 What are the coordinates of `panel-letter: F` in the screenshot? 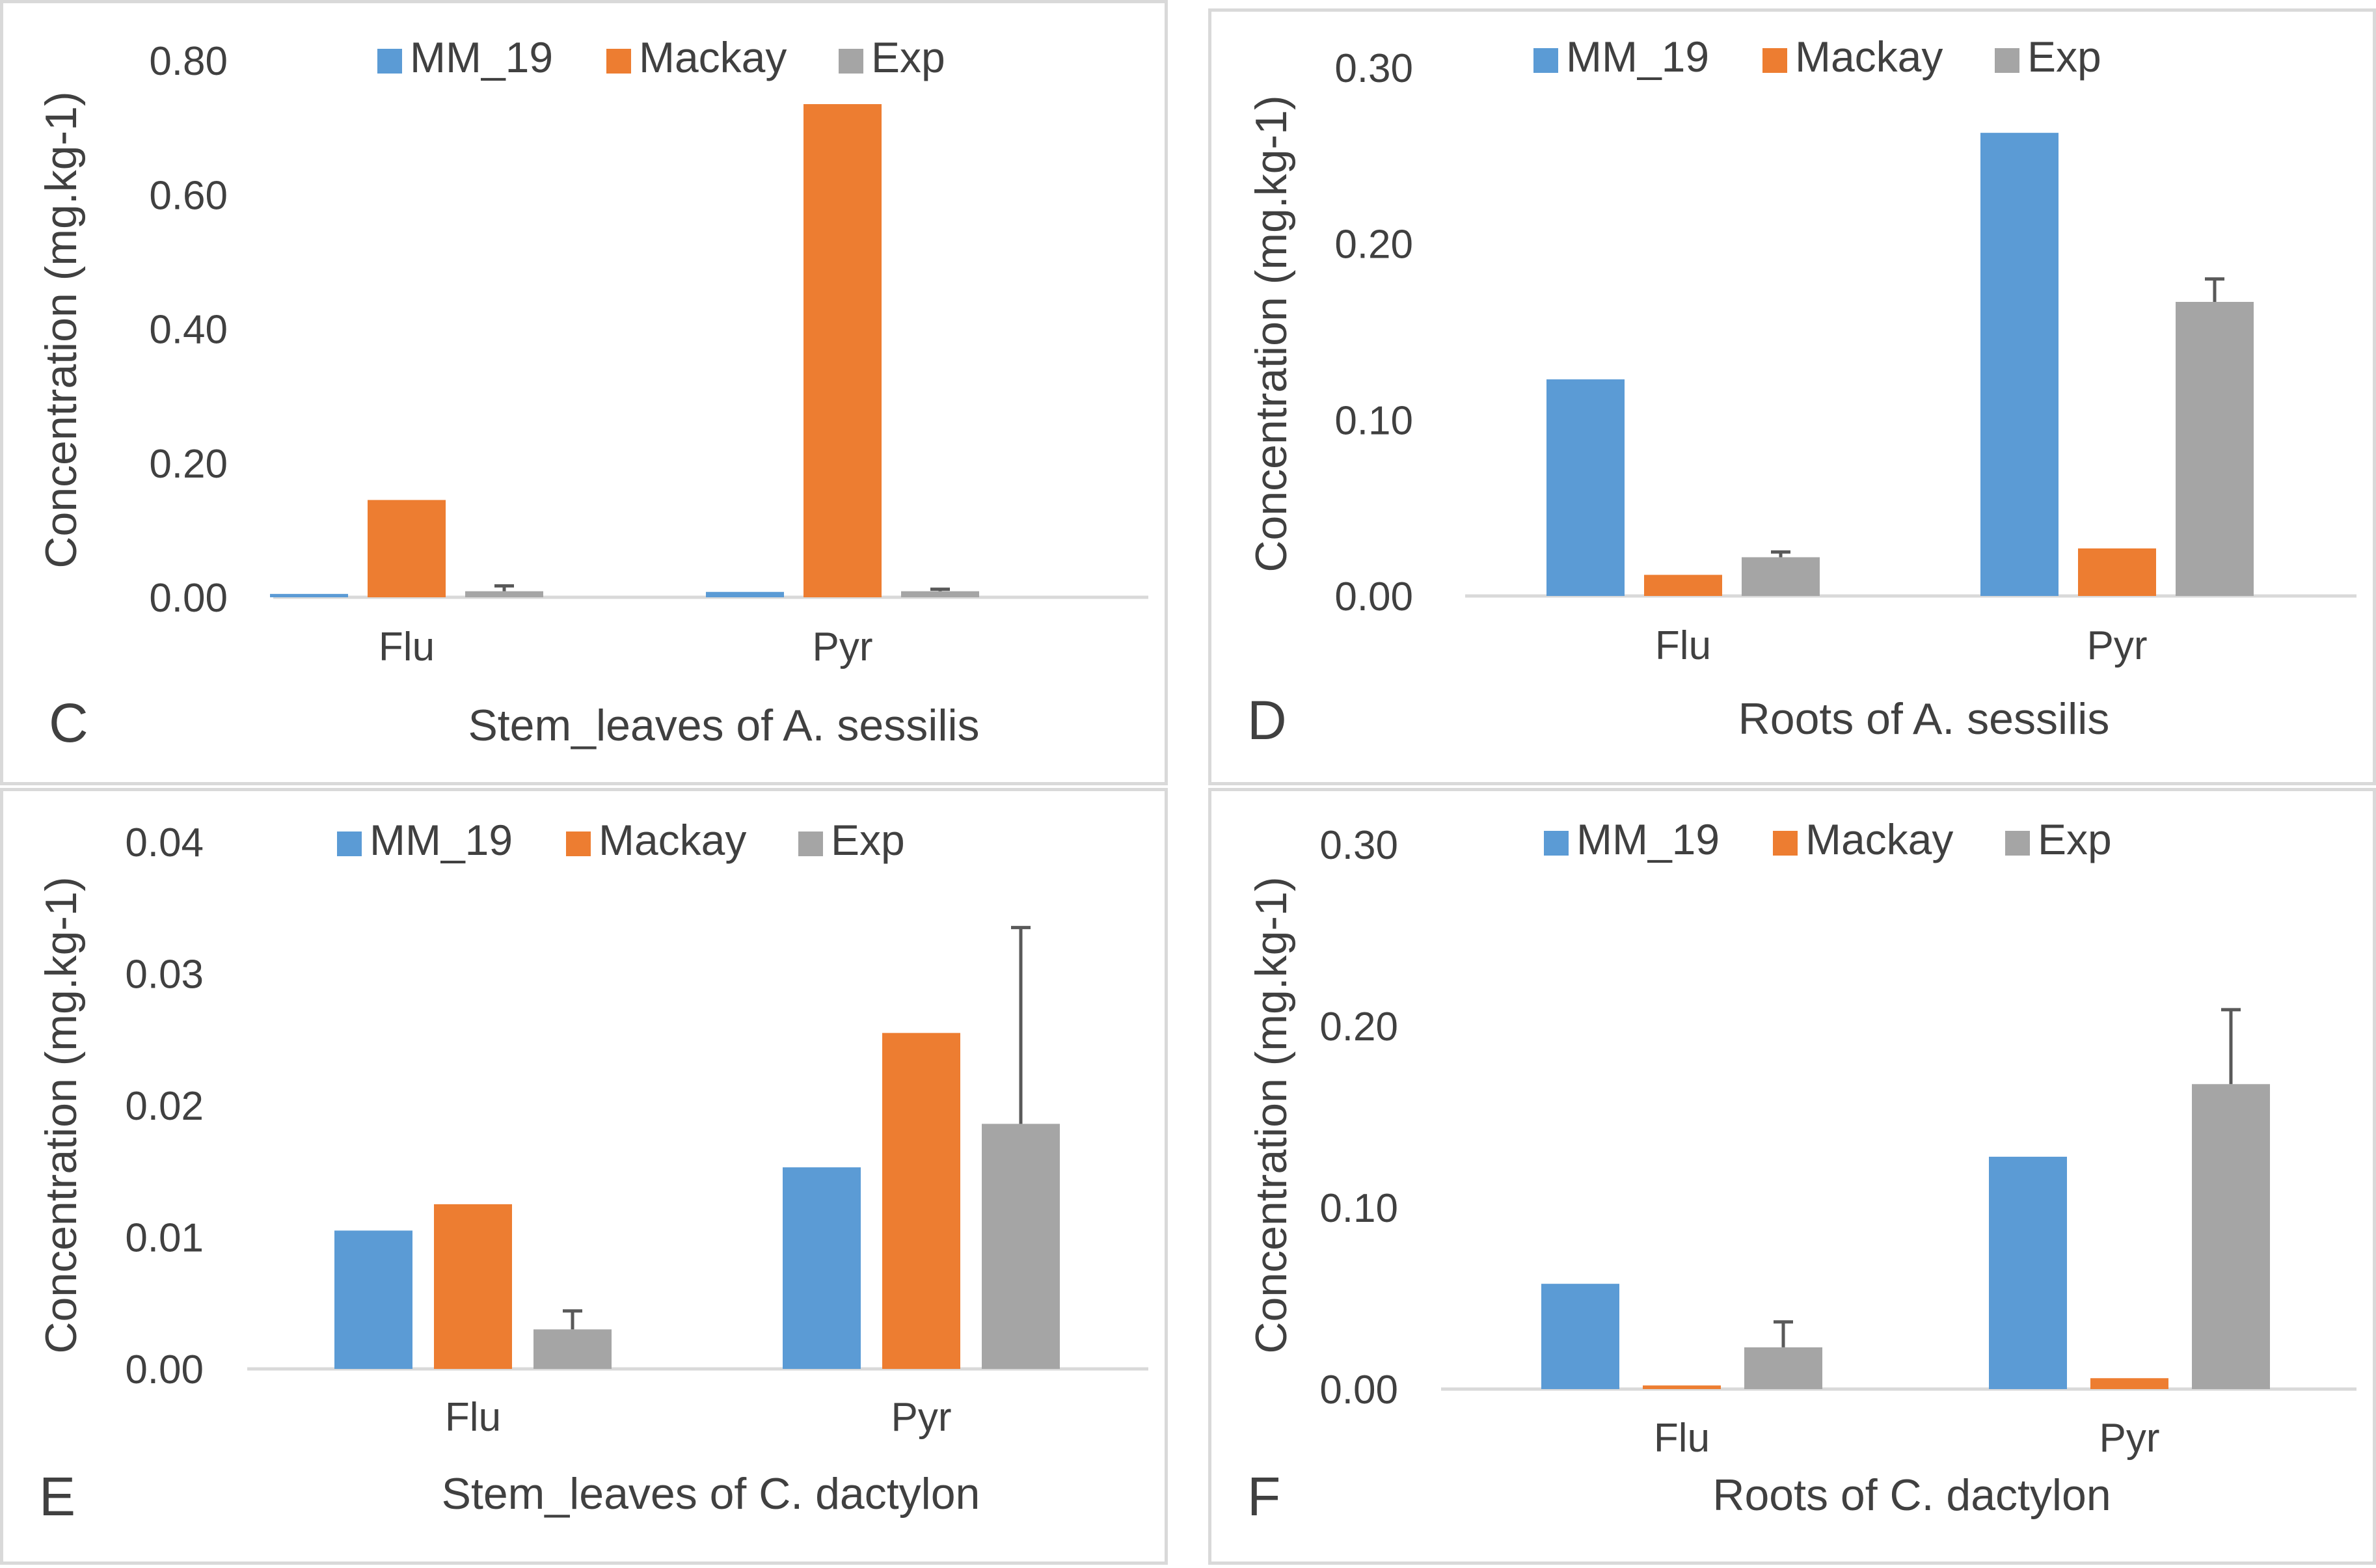 It's located at (1263, 1496).